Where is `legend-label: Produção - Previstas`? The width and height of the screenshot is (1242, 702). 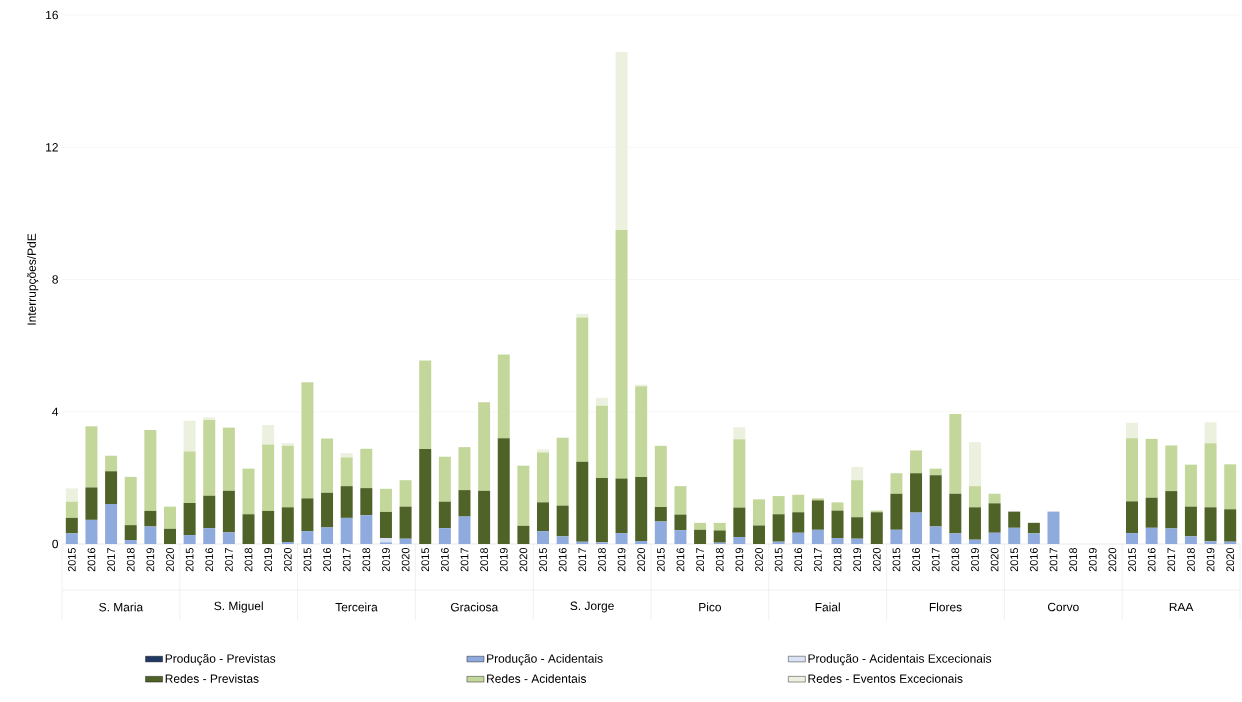 legend-label: Produção - Previstas is located at coordinates (220, 659).